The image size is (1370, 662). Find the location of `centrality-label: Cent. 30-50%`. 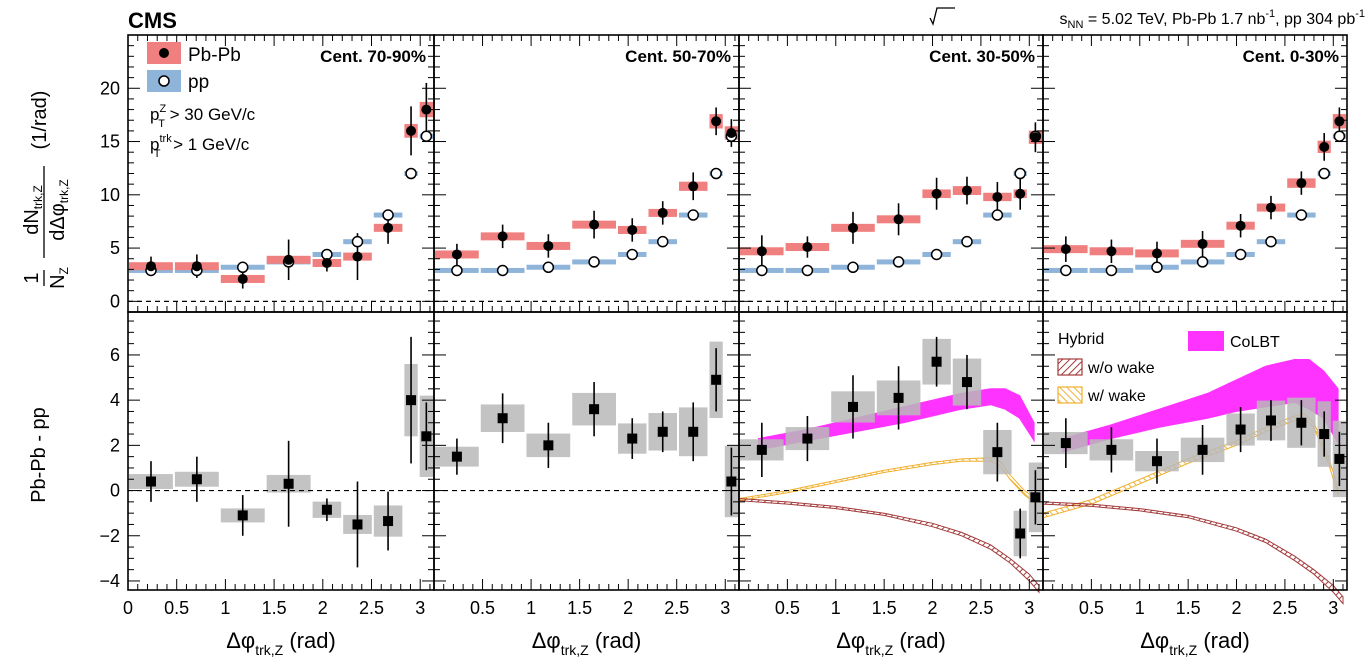

centrality-label: Cent. 30-50% is located at coordinates (982, 56).